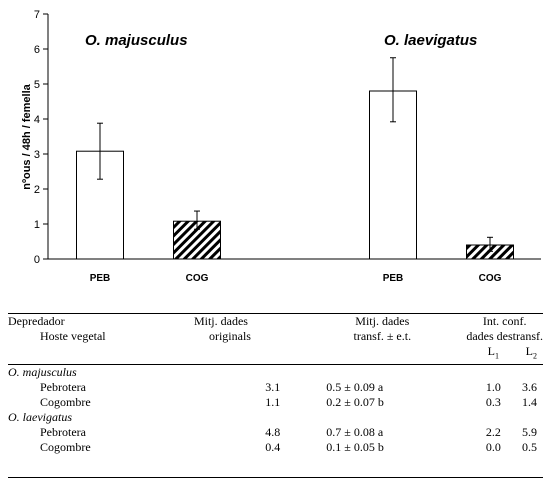 The width and height of the screenshot is (555, 493). Describe the element at coordinates (37, 85) in the screenshot. I see `y-tick-label: 5` at that location.